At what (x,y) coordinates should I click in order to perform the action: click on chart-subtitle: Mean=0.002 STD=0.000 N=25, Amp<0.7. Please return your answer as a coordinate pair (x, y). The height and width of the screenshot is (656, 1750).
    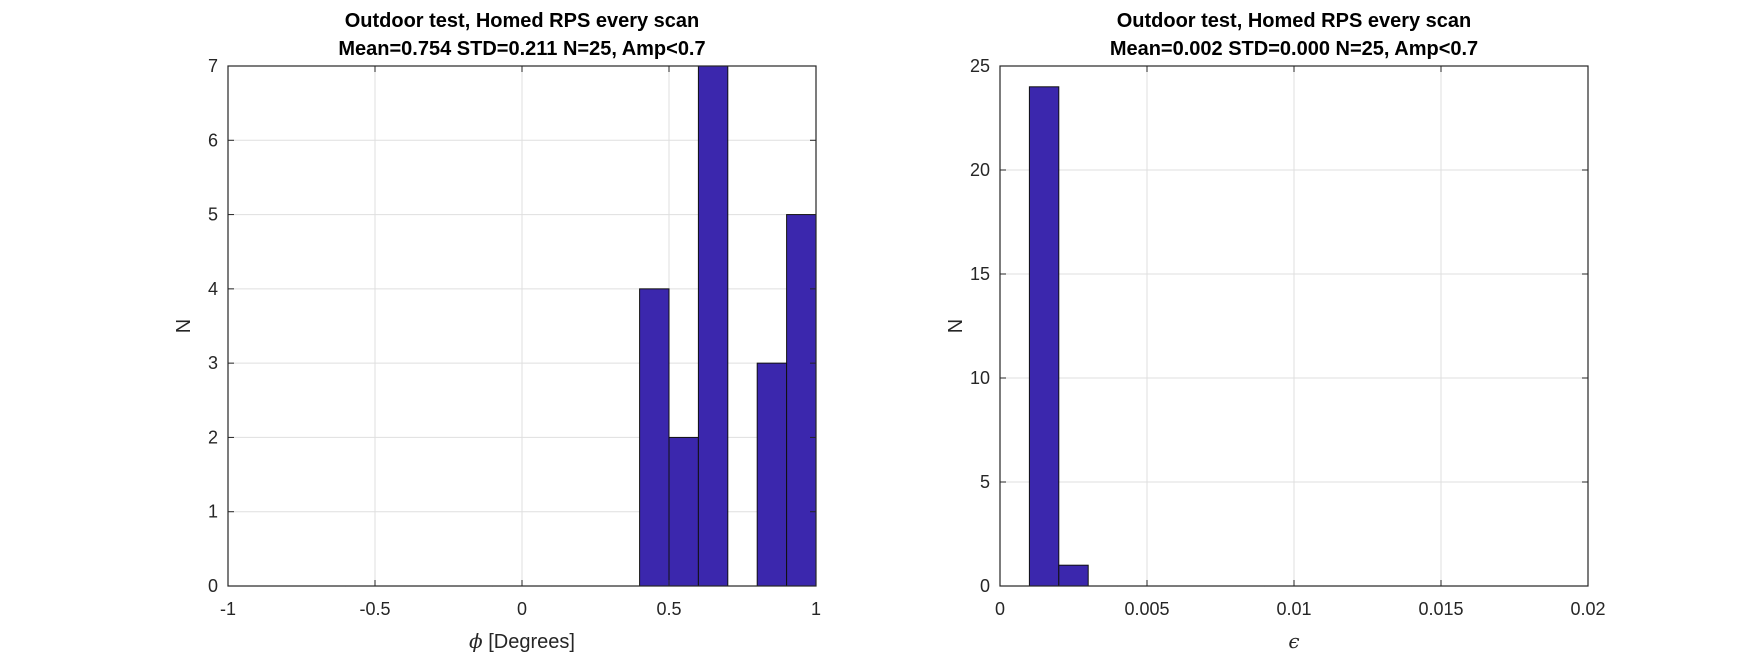
    Looking at the image, I should click on (1294, 49).